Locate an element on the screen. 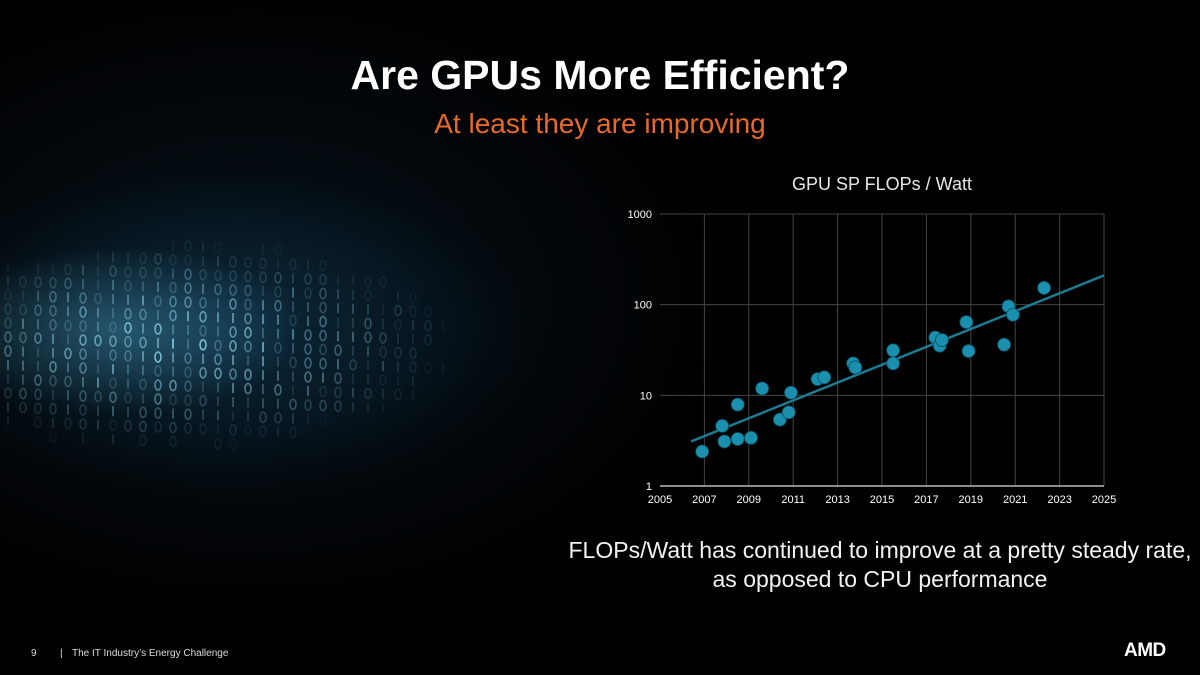 Image resolution: width=1200 pixels, height=675 pixels. y-tick-label: 100 is located at coordinates (643, 306).